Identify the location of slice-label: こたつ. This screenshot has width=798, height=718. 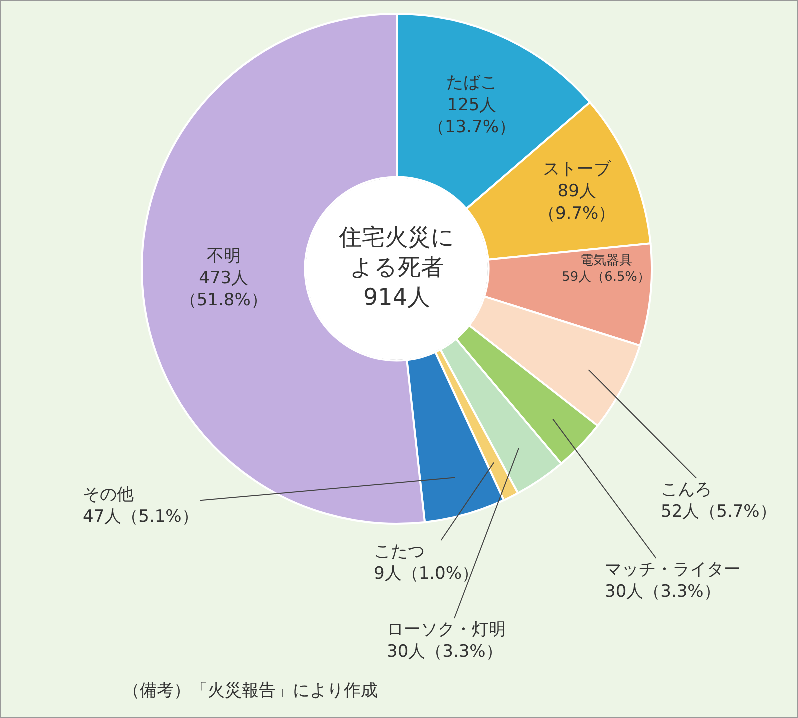
(399, 552).